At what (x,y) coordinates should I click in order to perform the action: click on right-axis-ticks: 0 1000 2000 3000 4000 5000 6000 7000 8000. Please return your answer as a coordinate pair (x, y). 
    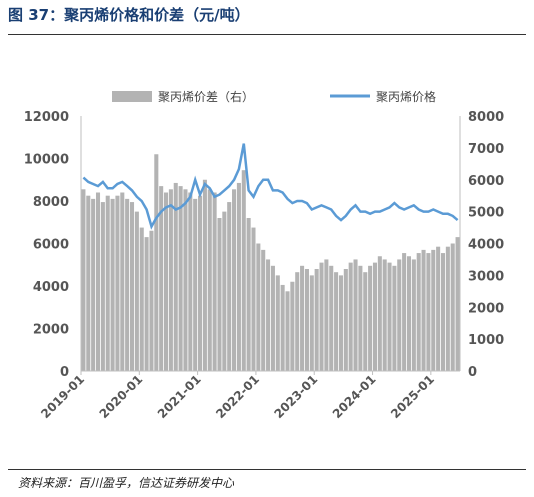
    Looking at the image, I should click on (486, 245).